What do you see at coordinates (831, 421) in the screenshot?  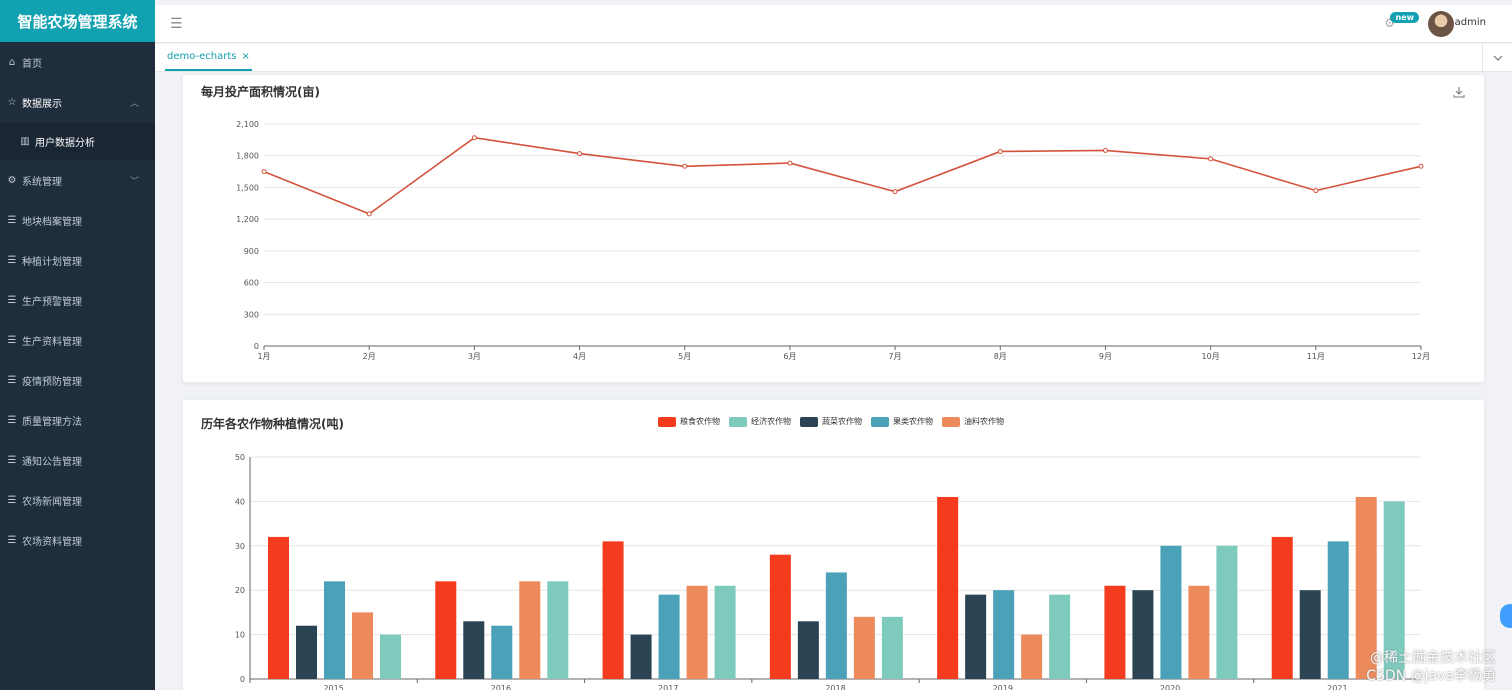 I see `legend-item: 蔬菜农作物` at bounding box center [831, 421].